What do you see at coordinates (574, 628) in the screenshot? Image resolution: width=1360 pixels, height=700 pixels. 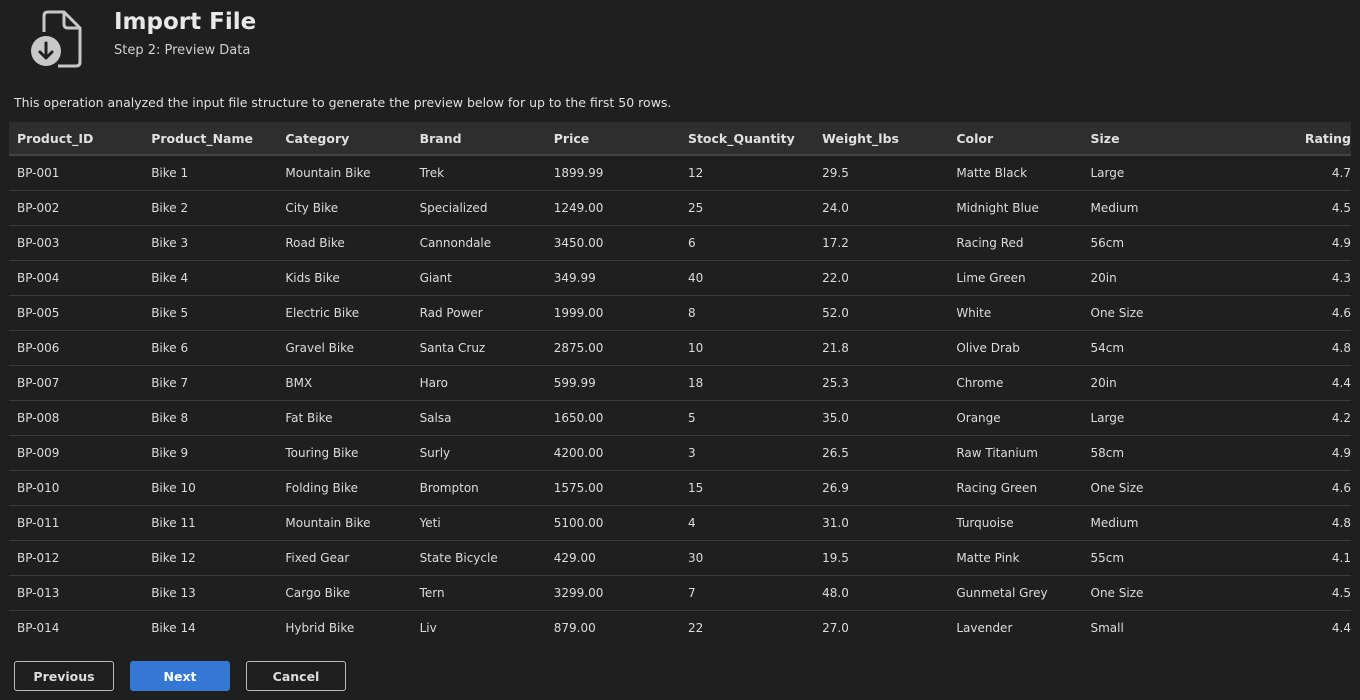 I see `cell-price: 879.00` at bounding box center [574, 628].